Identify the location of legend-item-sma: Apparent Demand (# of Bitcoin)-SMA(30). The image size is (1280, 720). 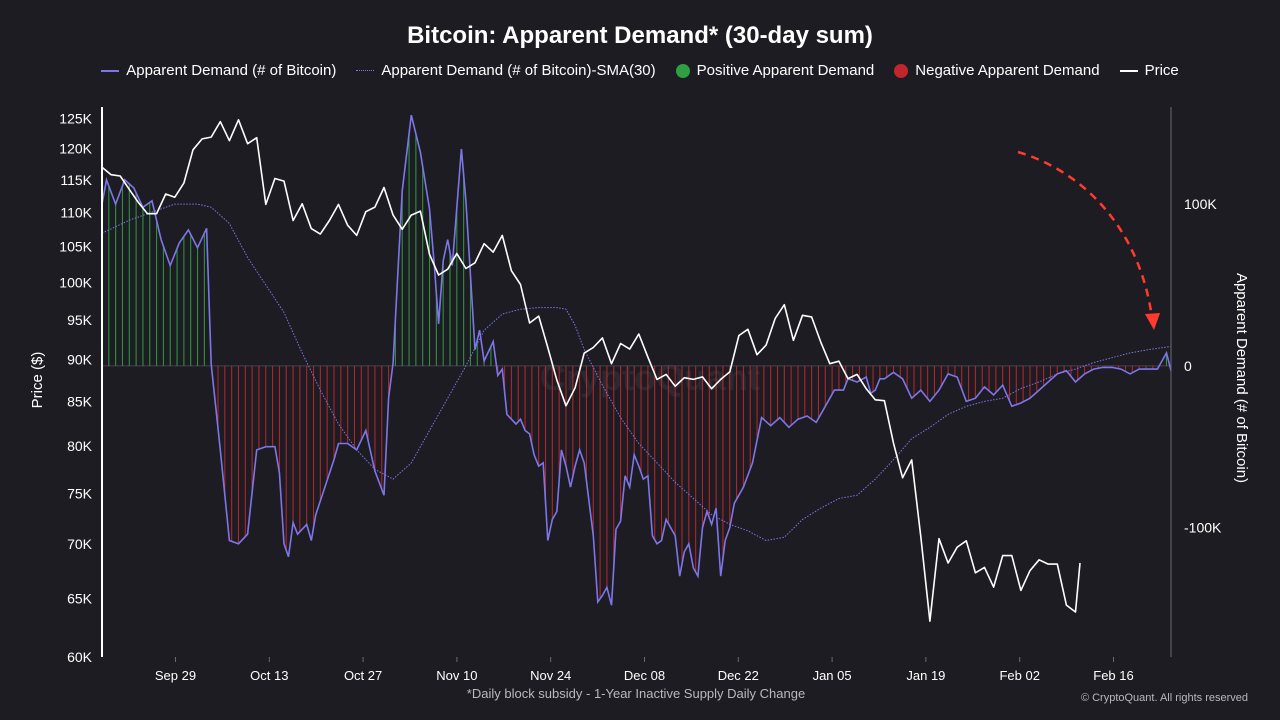
(506, 70).